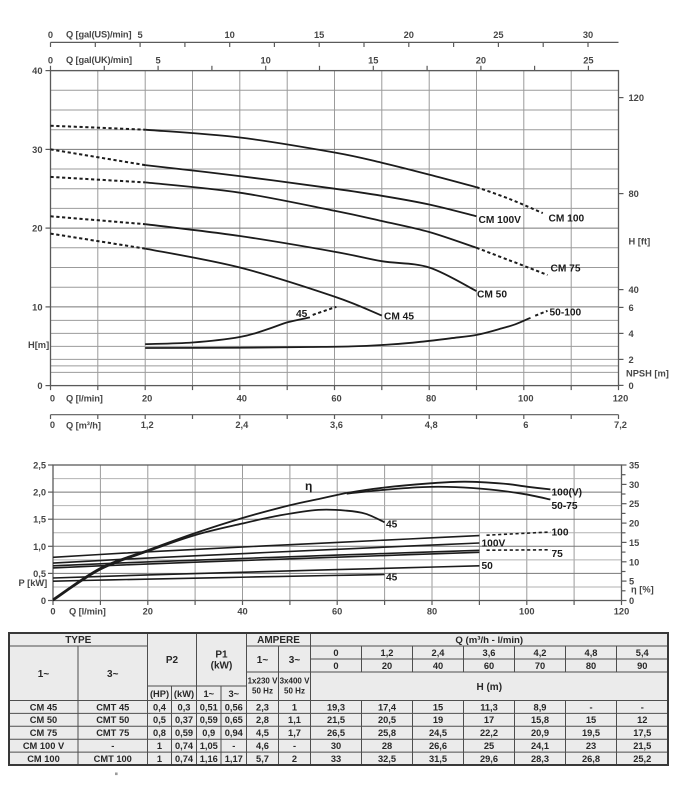  Describe the element at coordinates (294, 733) in the screenshot. I see `svg-text: 1,7` at that location.